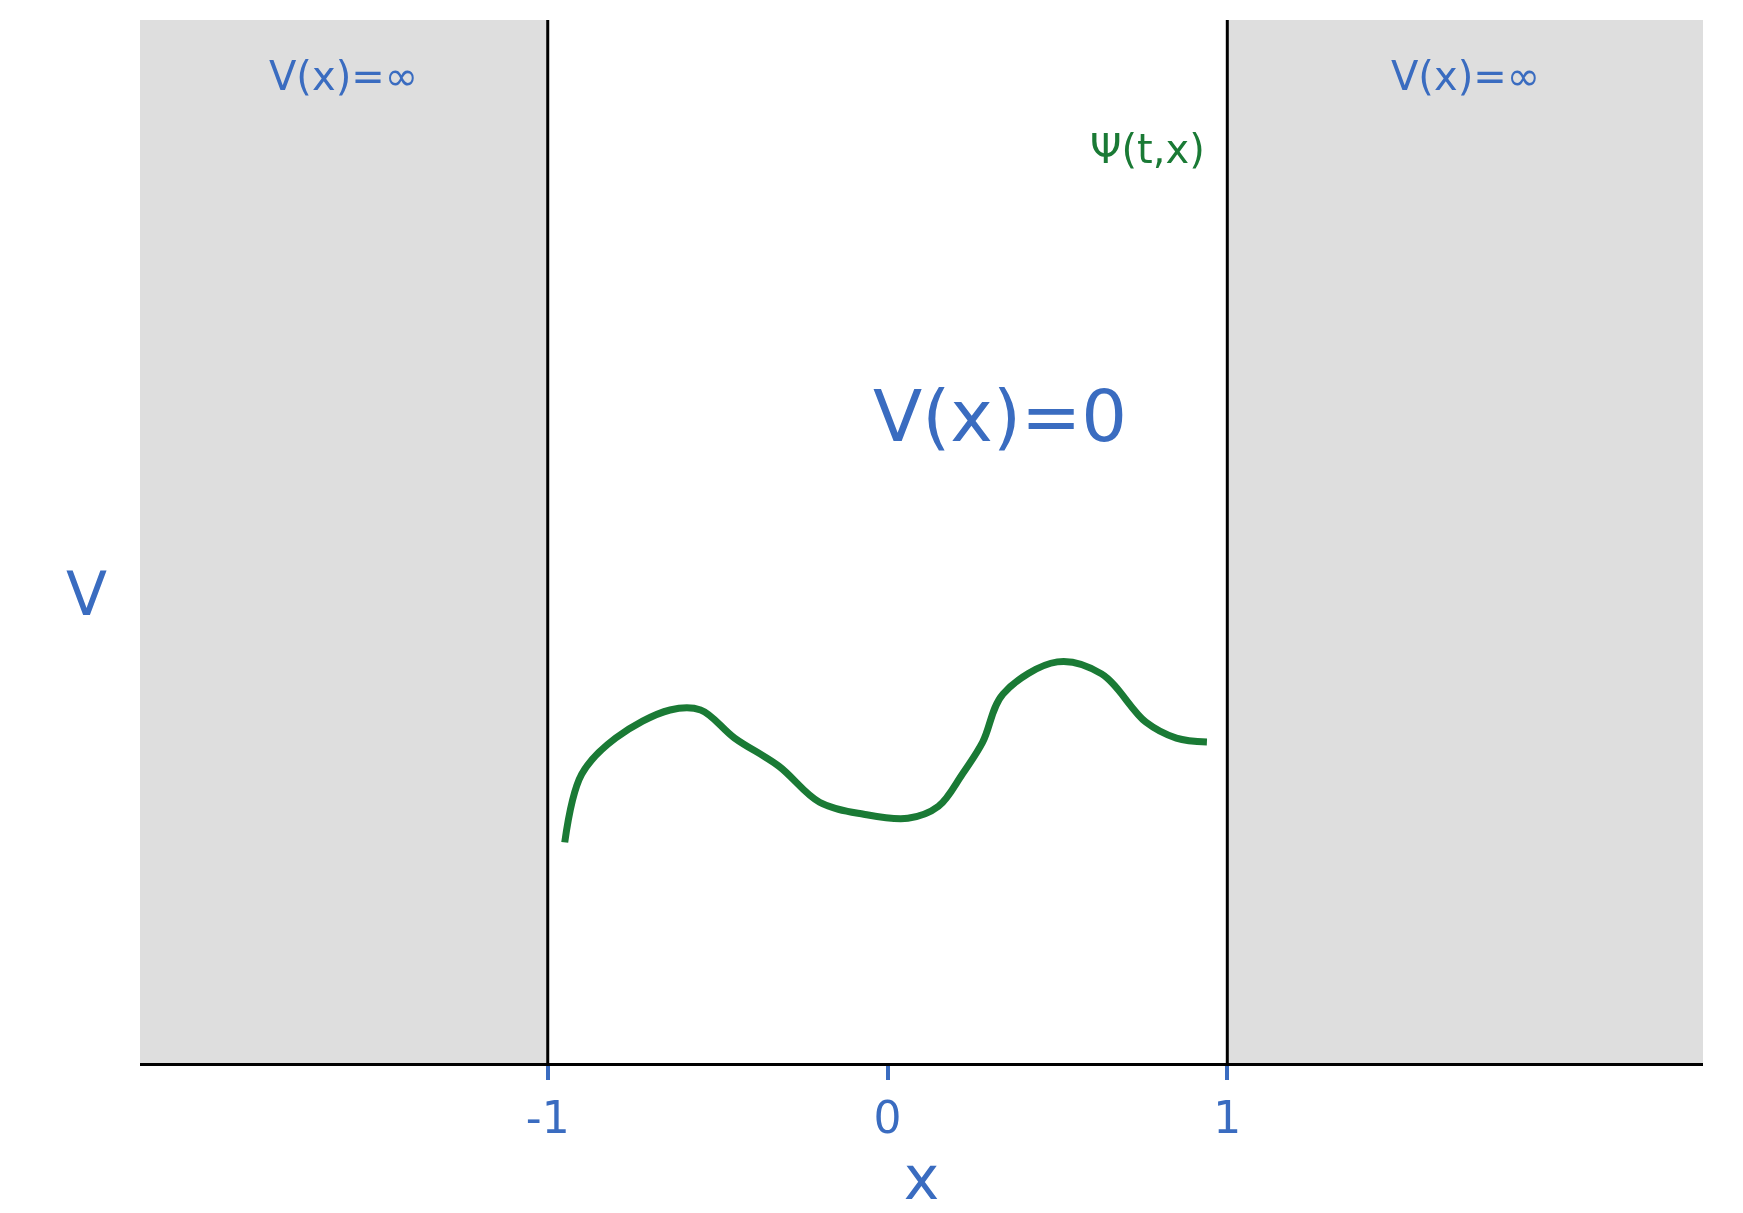 The width and height of the screenshot is (1743, 1213). Describe the element at coordinates (1000, 416) in the screenshot. I see `text: V(x)=0` at that location.